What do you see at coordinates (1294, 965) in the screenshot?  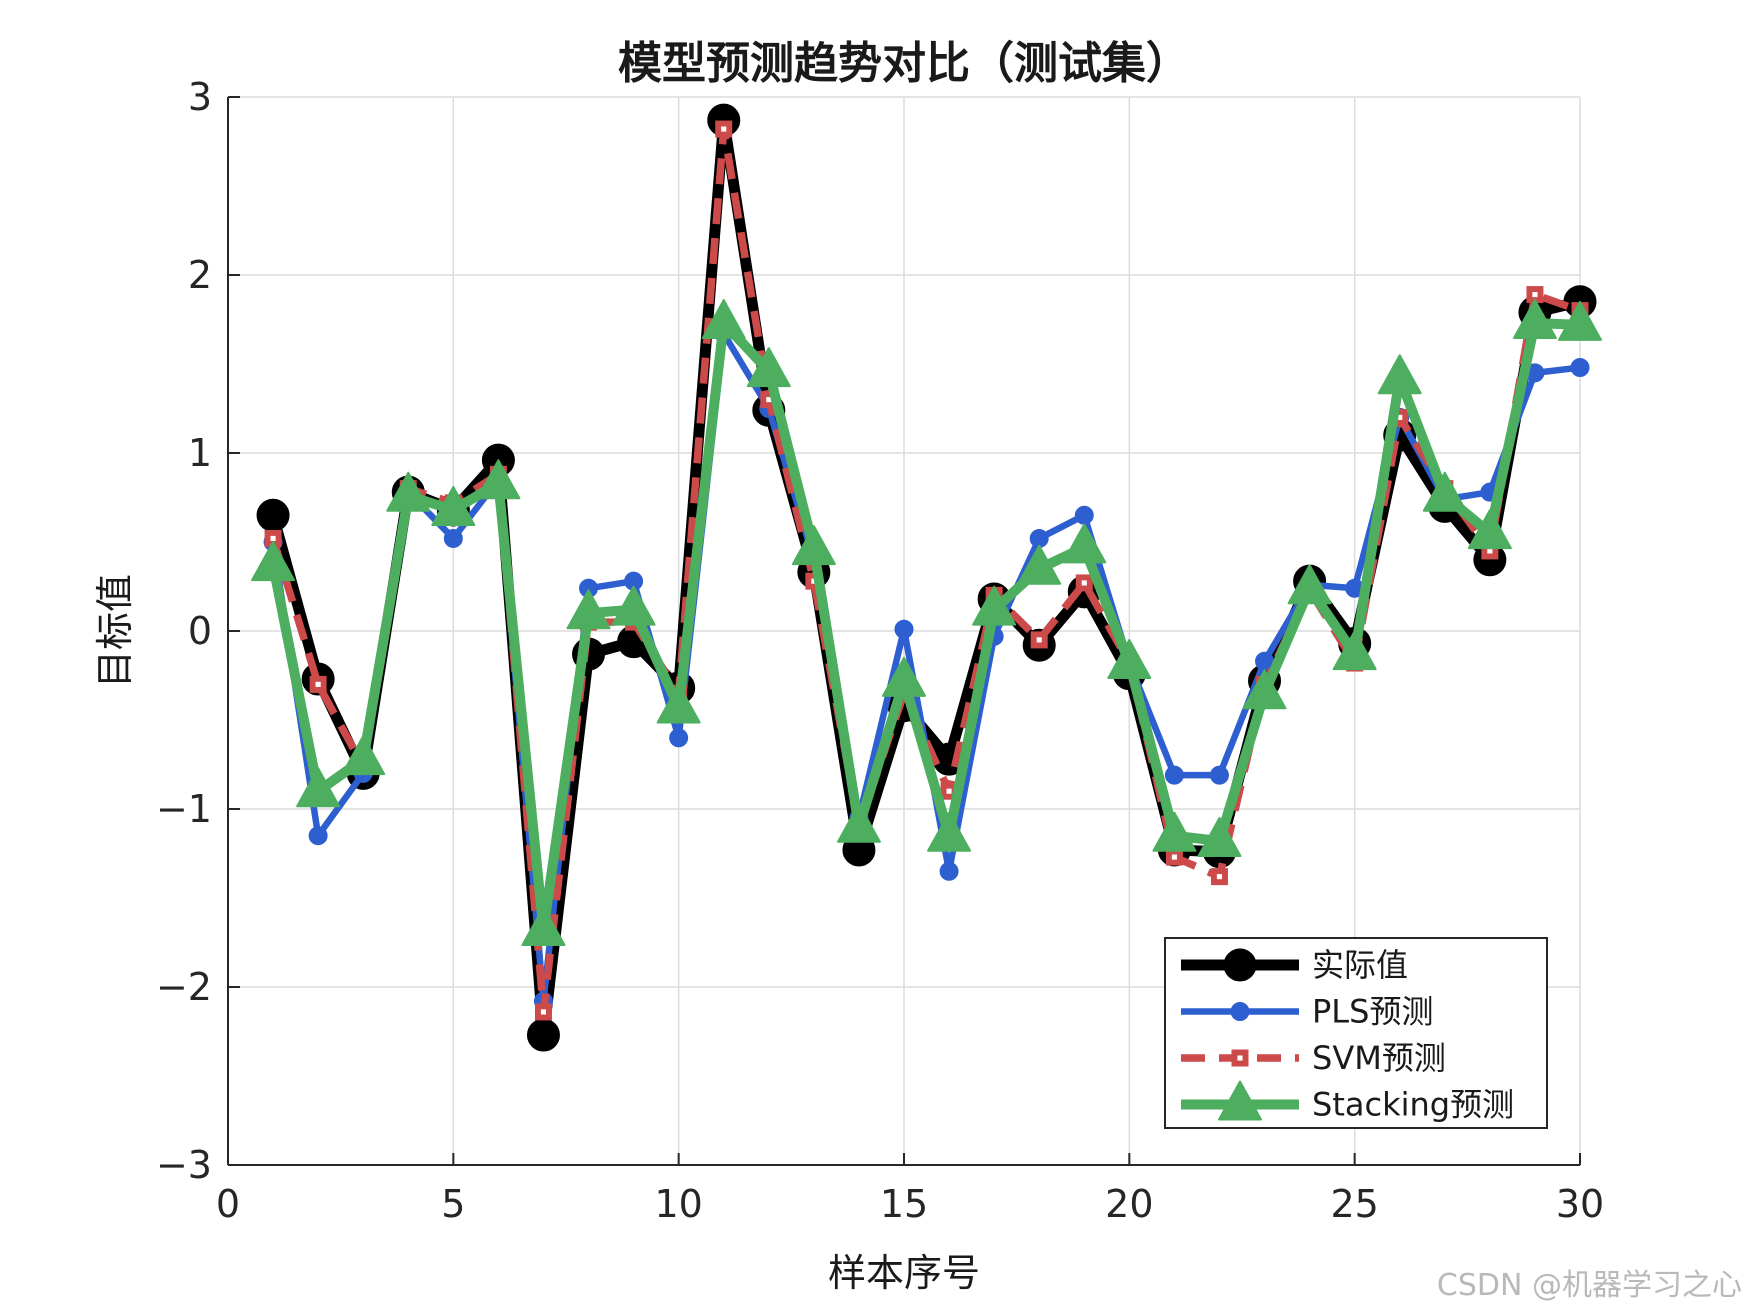 I see `legend-item-0: 实际值` at bounding box center [1294, 965].